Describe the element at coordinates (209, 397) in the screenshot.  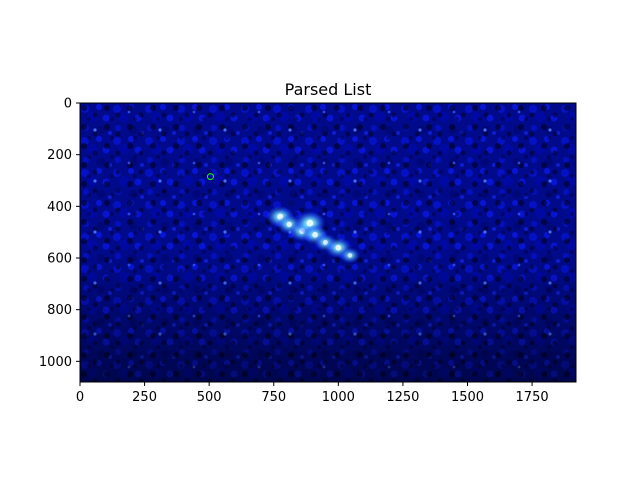
I see `x-tick-label: 500` at that location.